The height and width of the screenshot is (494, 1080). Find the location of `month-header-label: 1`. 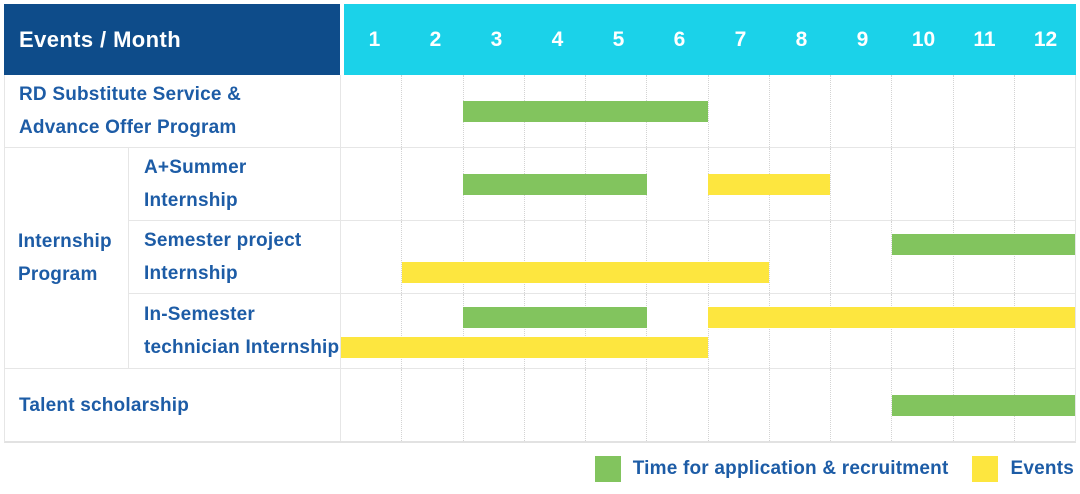

month-header-label: 1 is located at coordinates (374, 39).